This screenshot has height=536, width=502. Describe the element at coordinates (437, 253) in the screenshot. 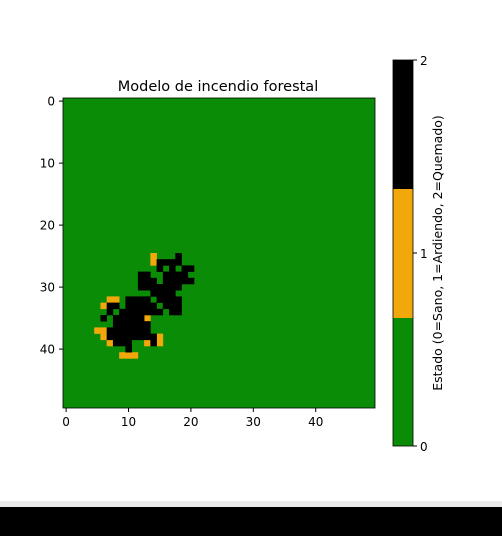

I see `colorbar-label: Estado (0=Sano, 1=Ardiendo, 2=Quemado)` at that location.